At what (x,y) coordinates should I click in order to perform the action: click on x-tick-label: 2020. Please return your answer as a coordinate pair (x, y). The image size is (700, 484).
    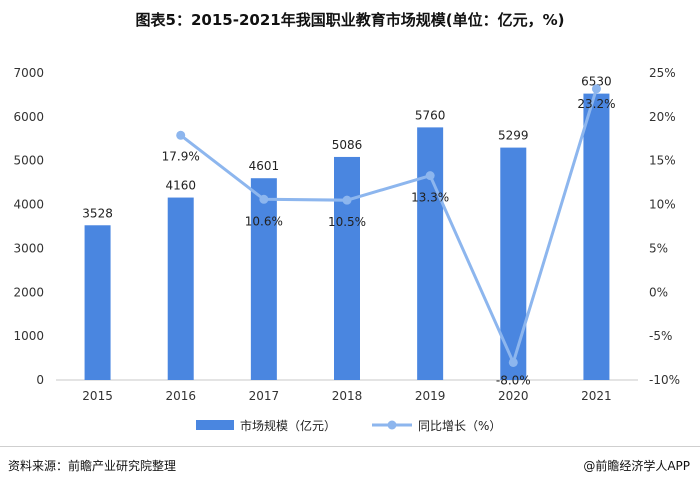
    Looking at the image, I should click on (513, 396).